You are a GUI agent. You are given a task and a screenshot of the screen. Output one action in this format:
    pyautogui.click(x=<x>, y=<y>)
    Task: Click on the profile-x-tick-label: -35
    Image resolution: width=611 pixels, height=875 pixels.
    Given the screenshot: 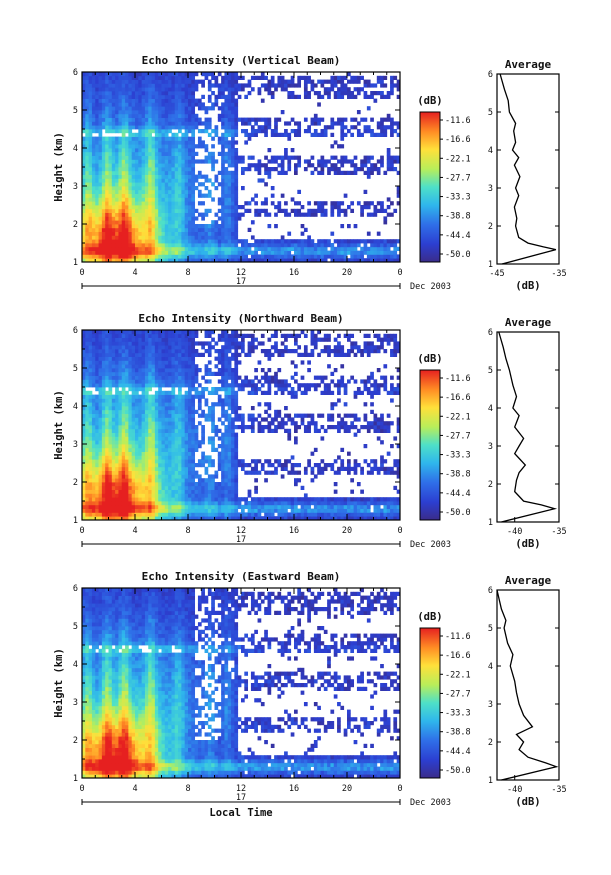 What is the action you would take?
    pyautogui.click(x=558, y=274)
    